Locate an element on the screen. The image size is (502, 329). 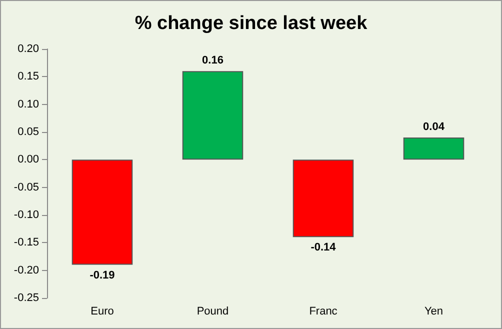
data-label: 0.16 is located at coordinates (213, 60).